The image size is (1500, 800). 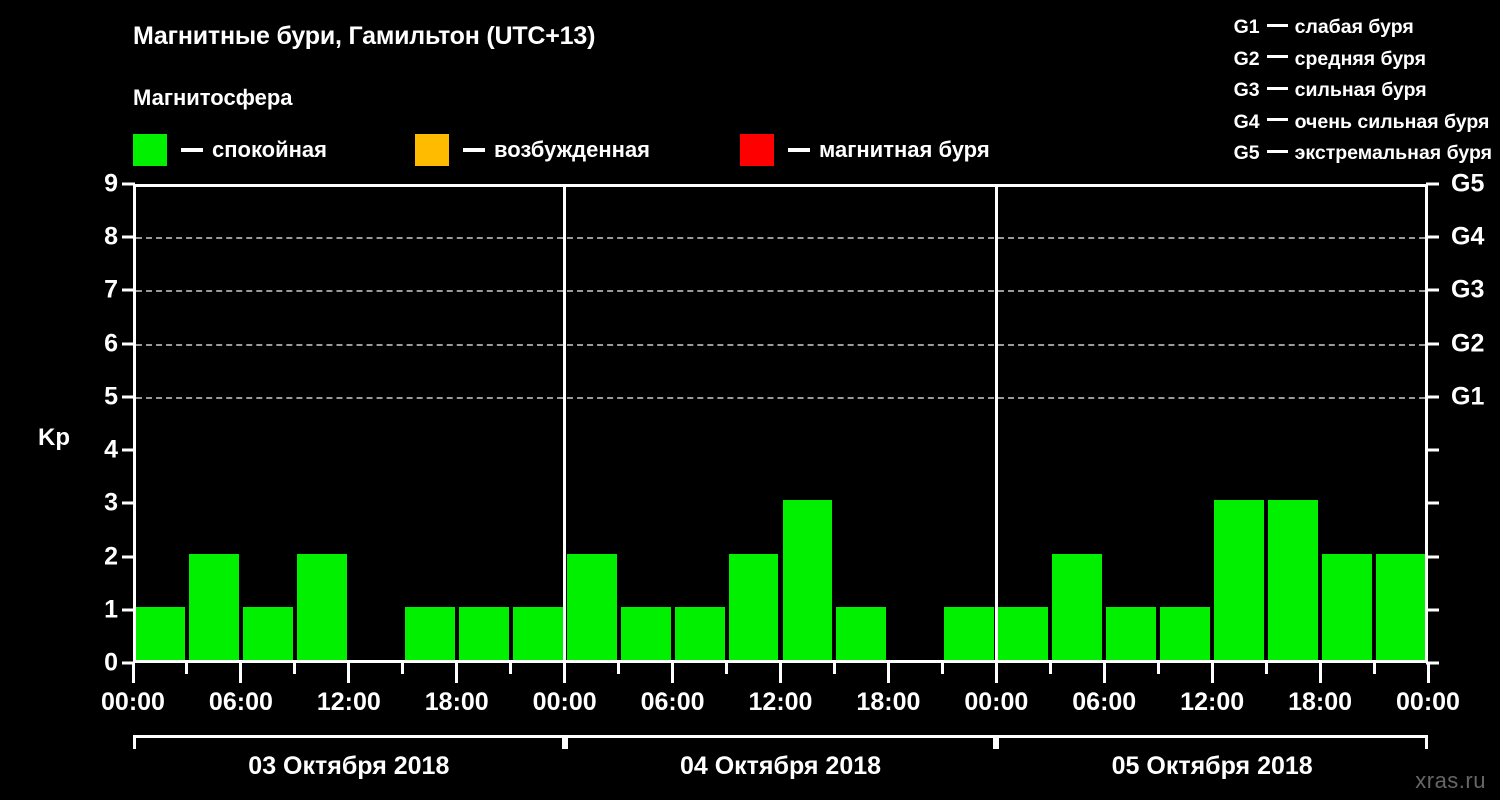 What do you see at coordinates (1246, 153) in the screenshot?
I see `storm-scale-code: G5` at bounding box center [1246, 153].